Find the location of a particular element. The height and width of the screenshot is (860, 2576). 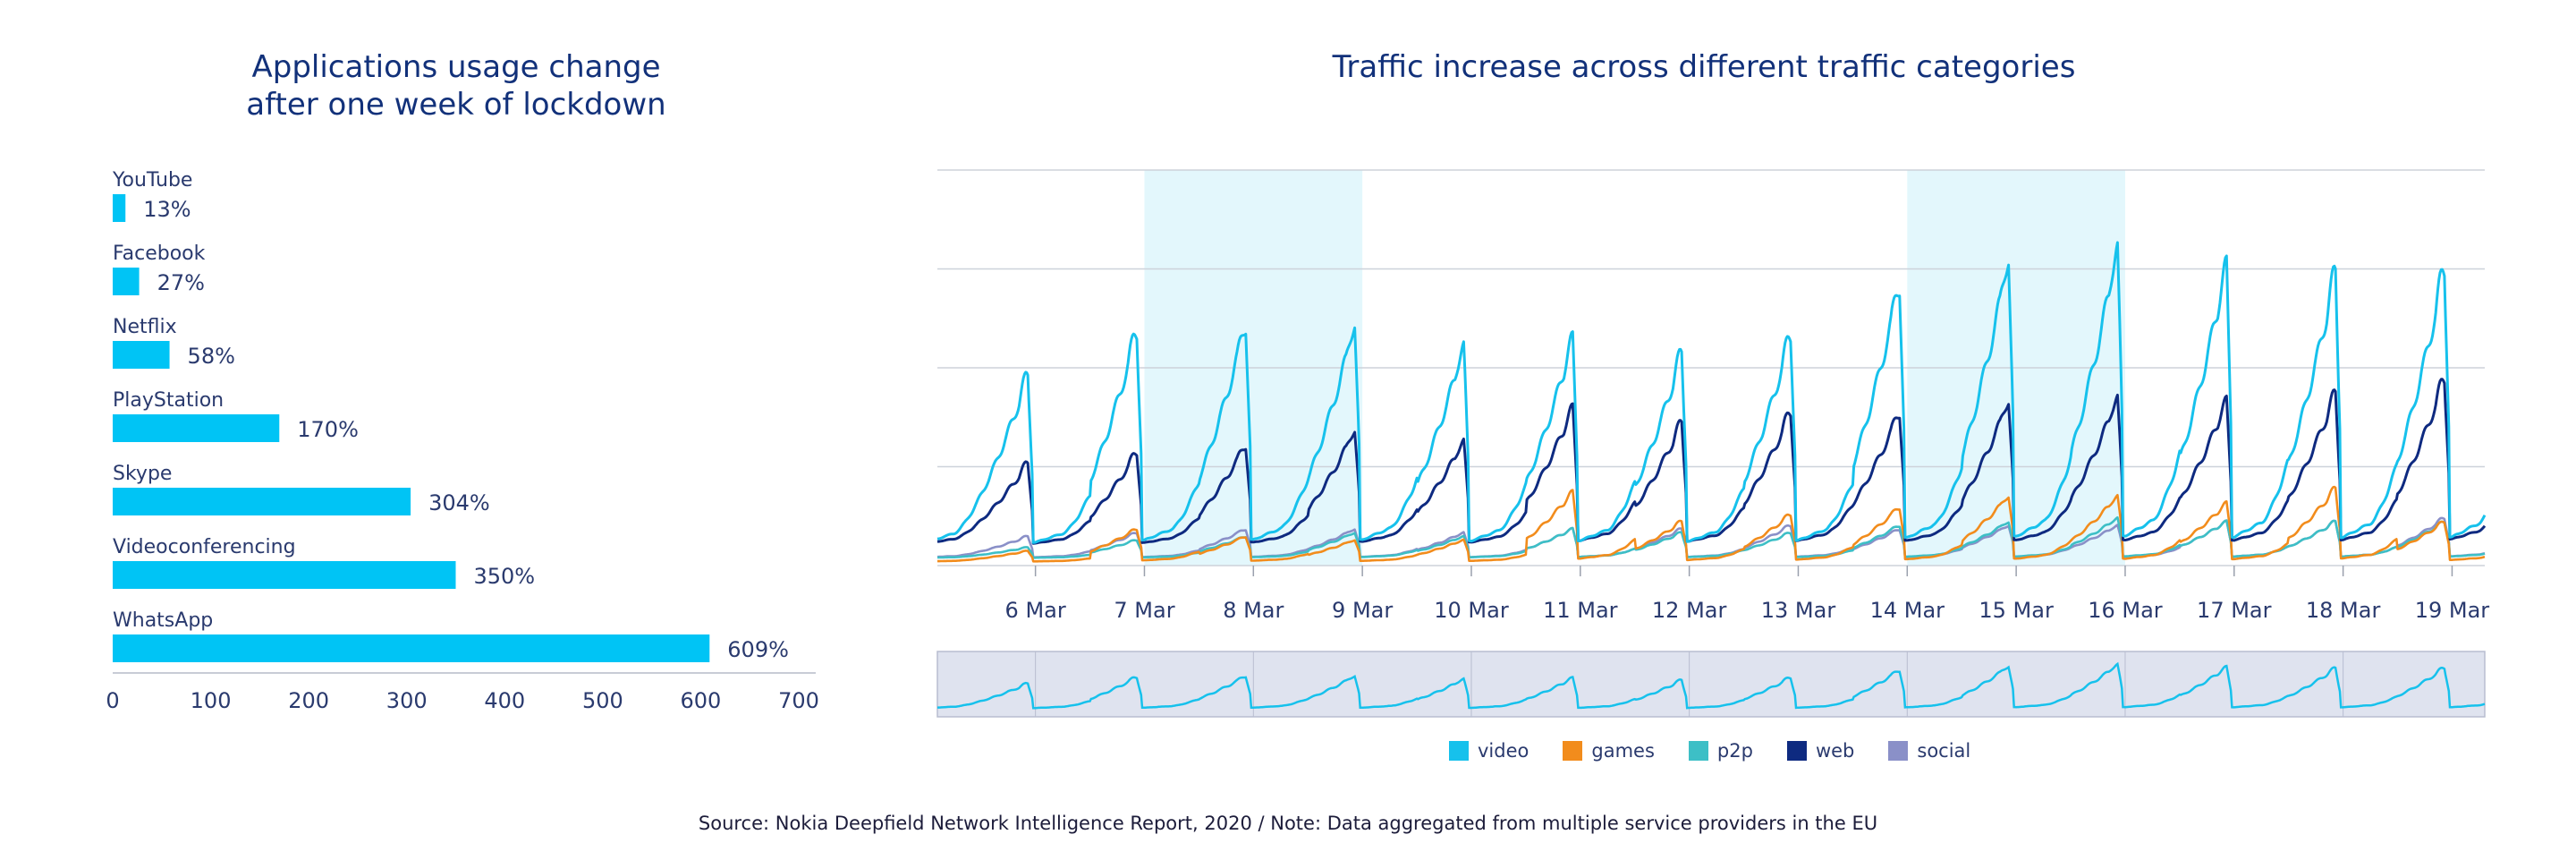

x-tick-label: 17 Mar is located at coordinates (2234, 610).